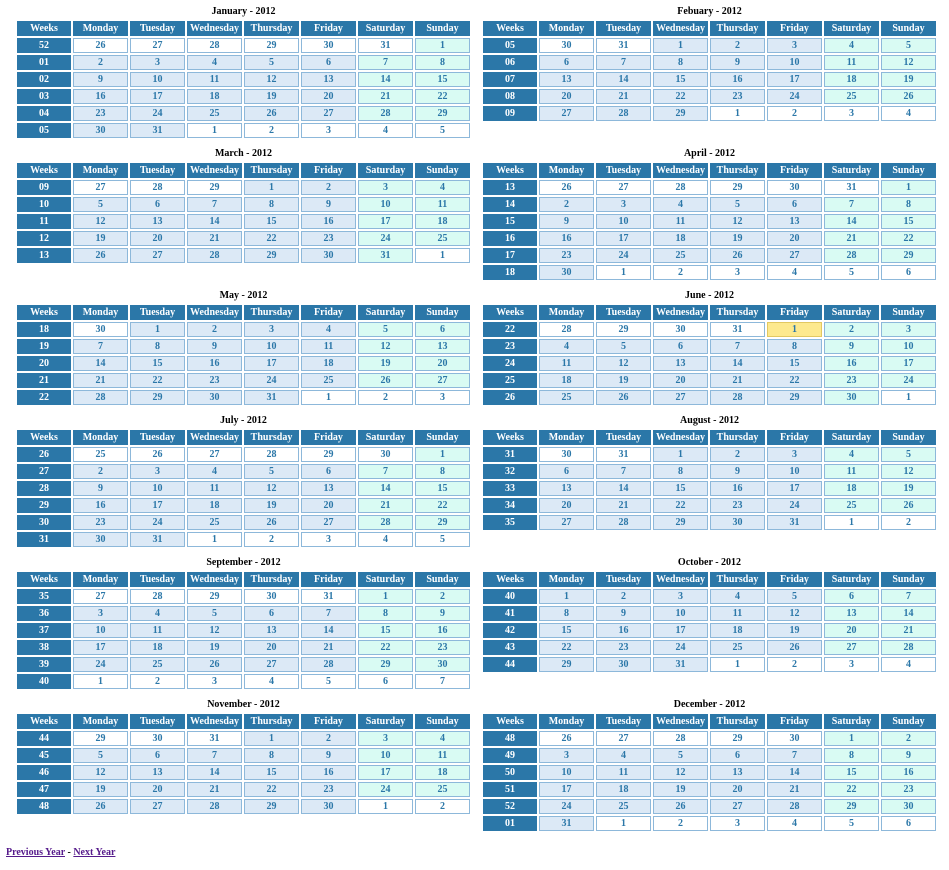  Describe the element at coordinates (100, 539) in the screenshot. I see `day-cell: 30` at that location.